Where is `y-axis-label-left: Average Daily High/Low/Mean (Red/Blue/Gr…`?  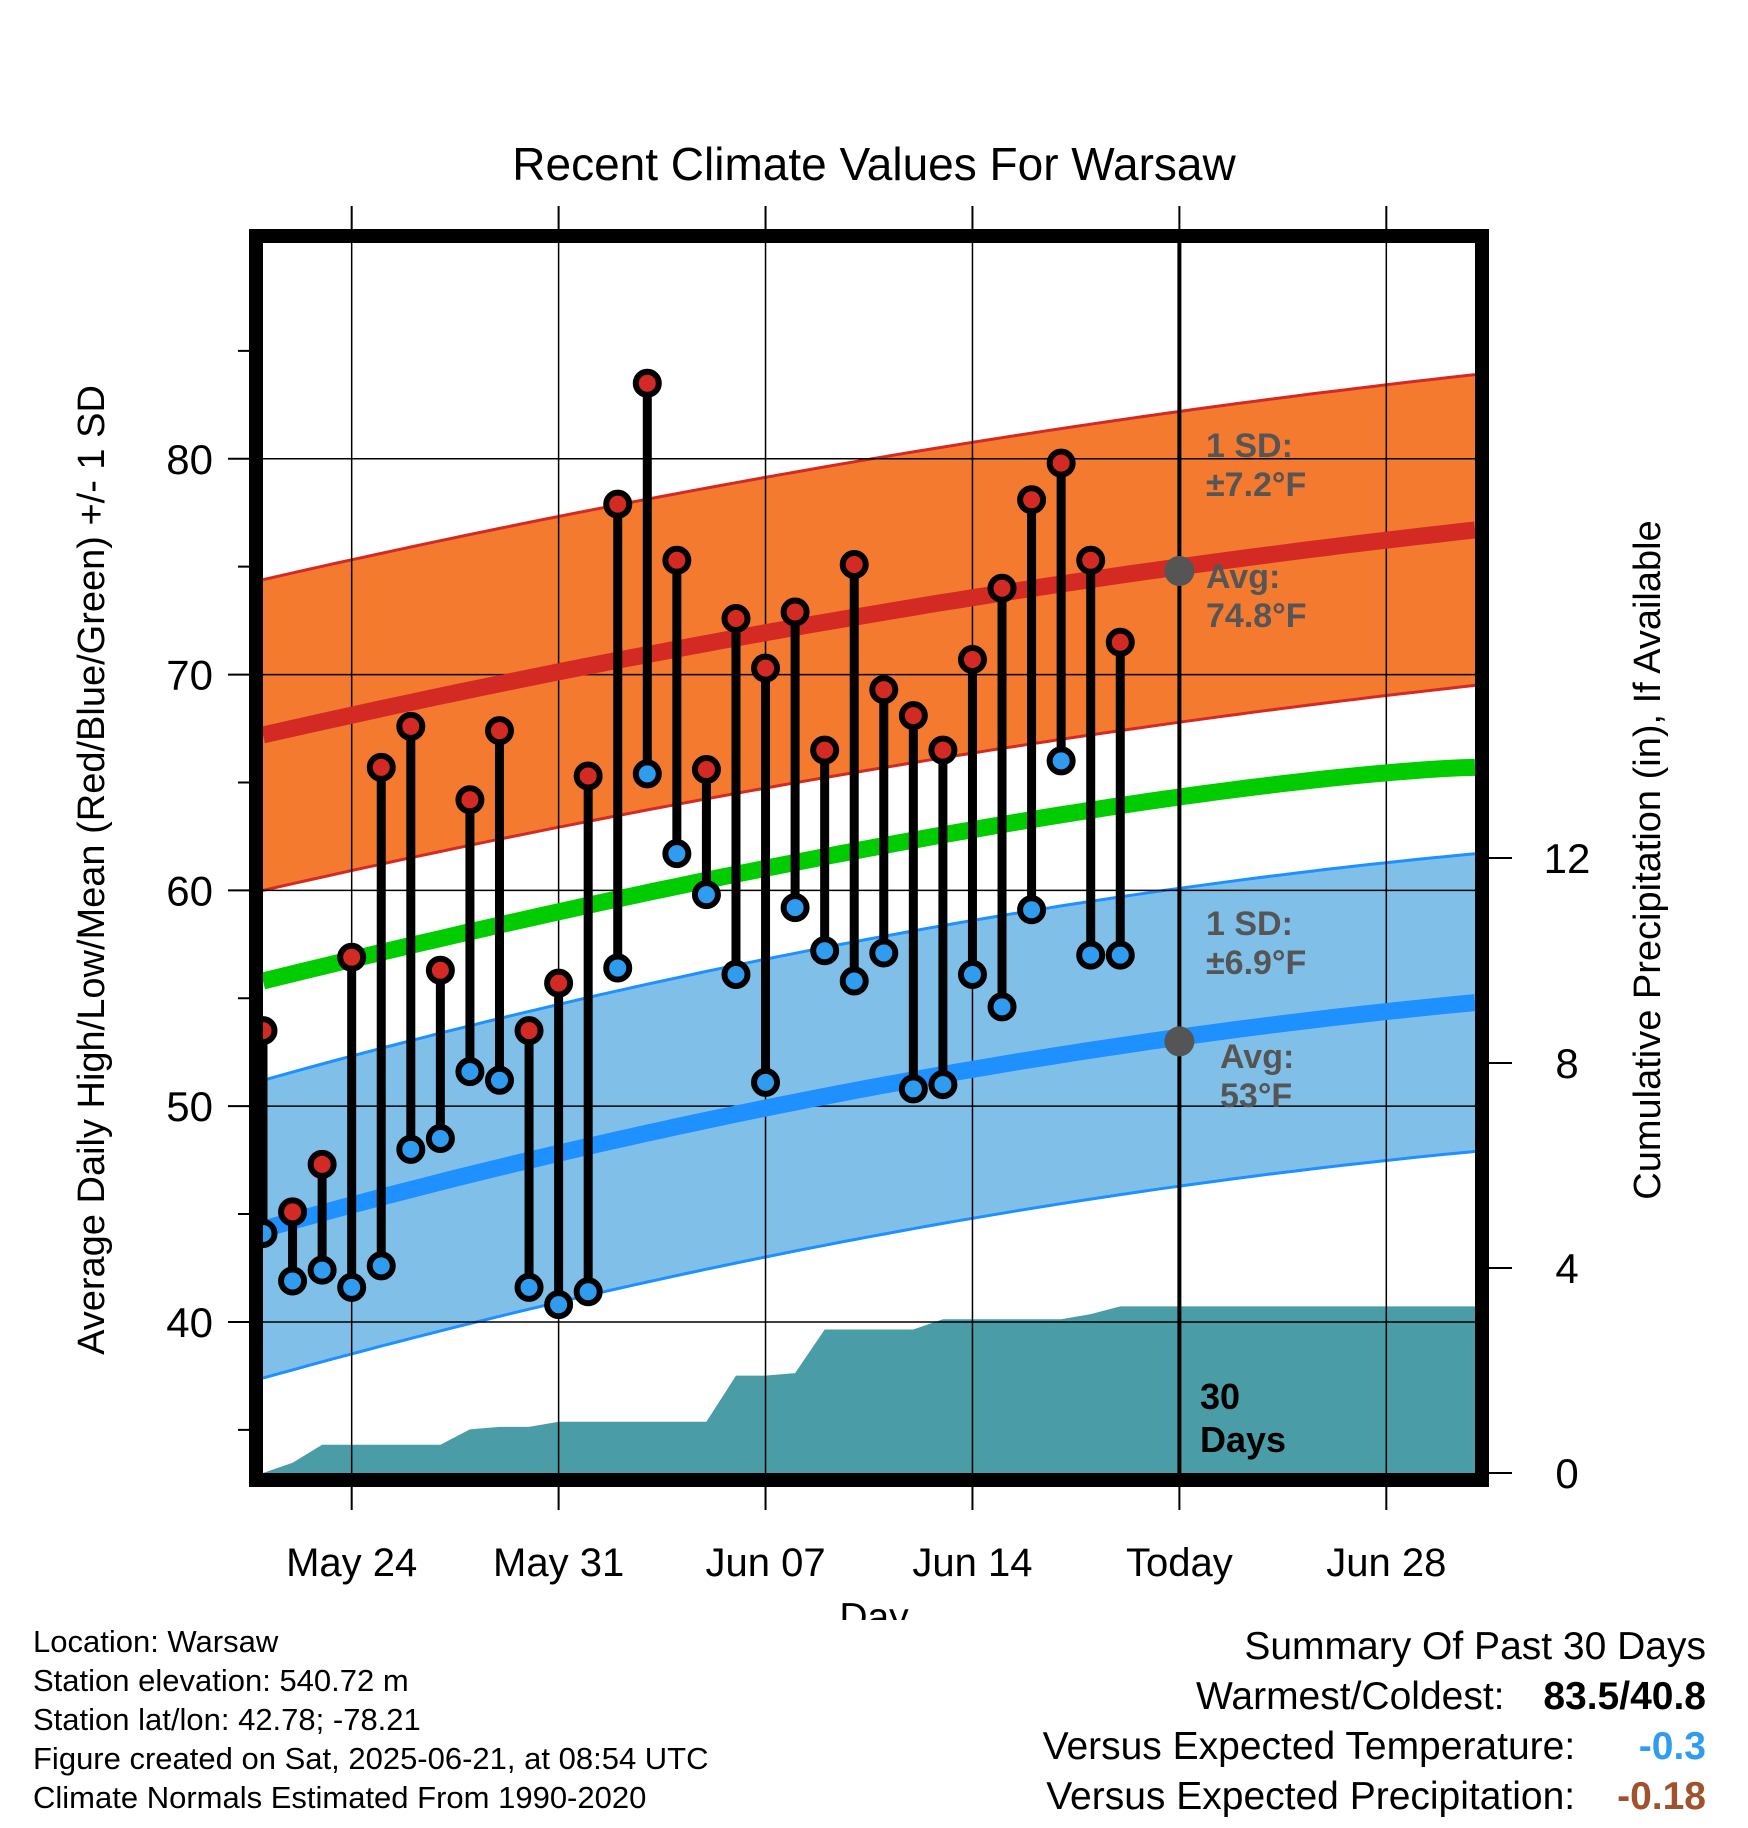 y-axis-label-left: Average Daily High/Low/Mean (Red/Blue/Gr… is located at coordinates (92, 870).